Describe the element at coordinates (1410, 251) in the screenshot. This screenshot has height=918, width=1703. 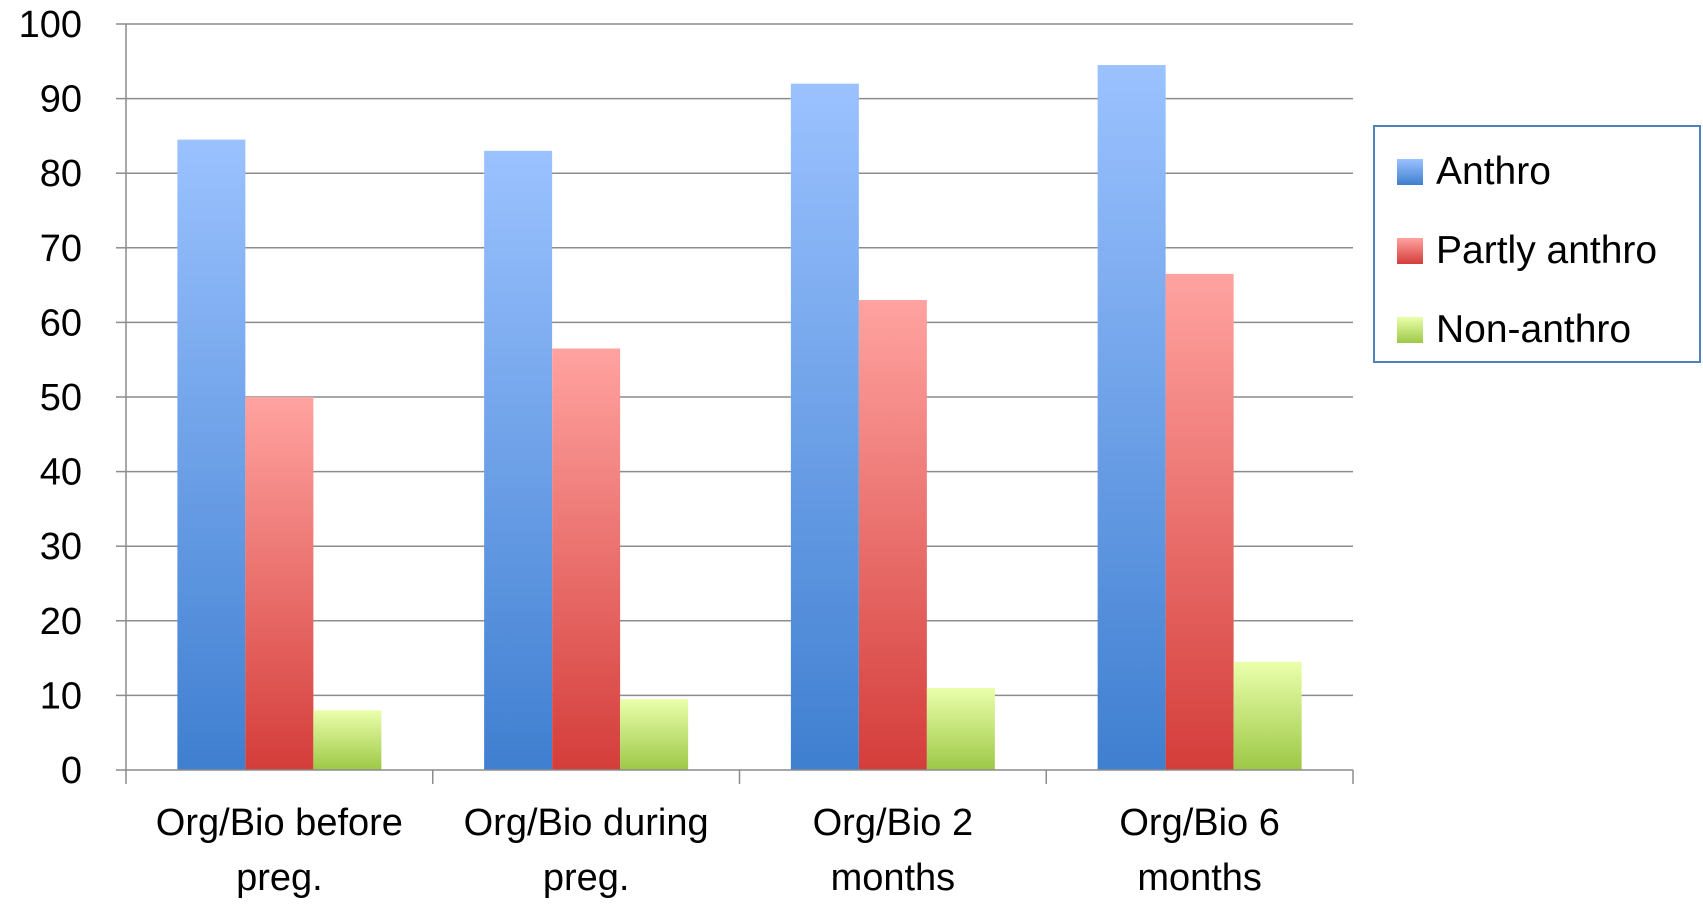
I see `legend-swatch-partly-anthro` at that location.